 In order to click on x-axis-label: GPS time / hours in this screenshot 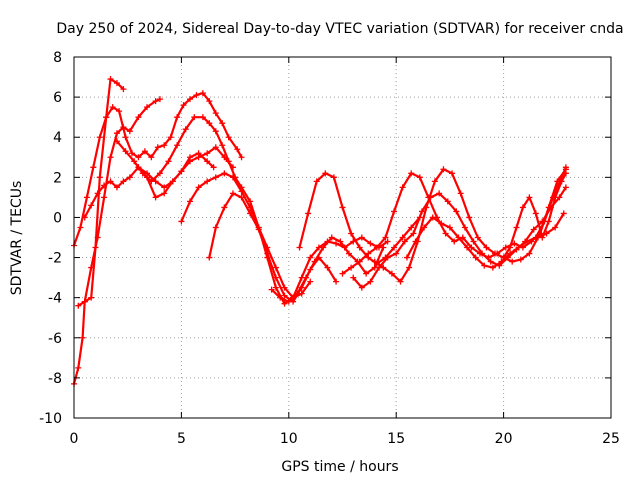, I will do `click(339, 467)`.